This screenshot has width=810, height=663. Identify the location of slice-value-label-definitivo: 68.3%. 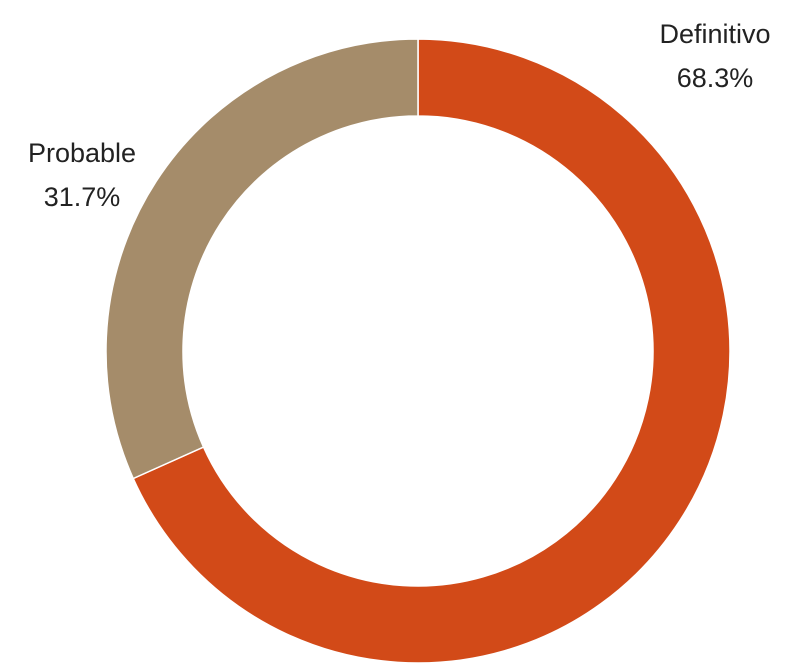
(715, 78).